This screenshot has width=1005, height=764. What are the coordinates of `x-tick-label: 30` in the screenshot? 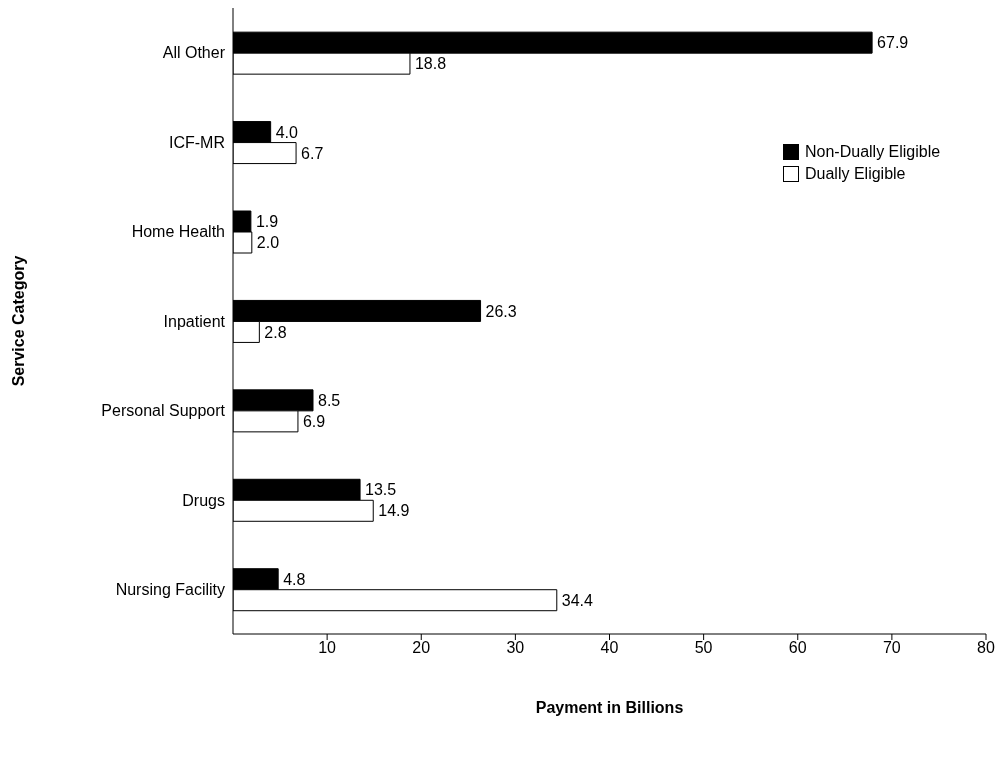 It's located at (515, 648).